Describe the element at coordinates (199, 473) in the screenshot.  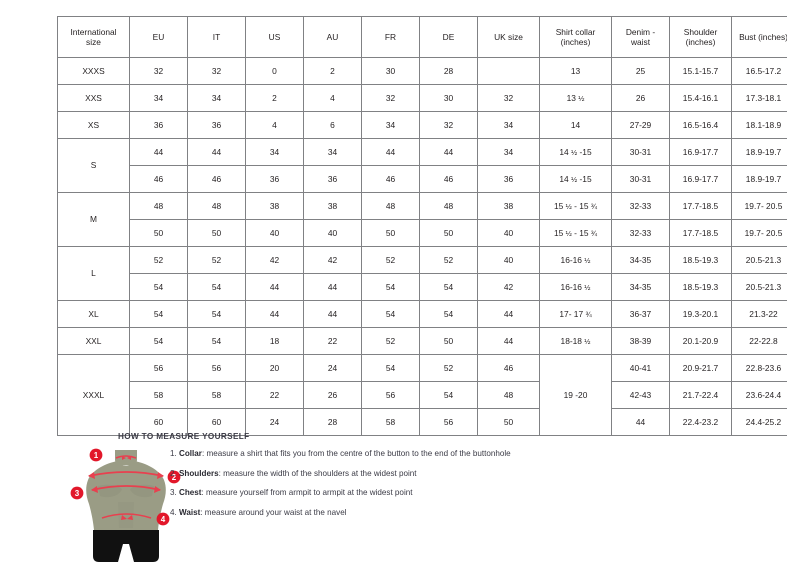
I see `instruction-term: Shoulders` at that location.